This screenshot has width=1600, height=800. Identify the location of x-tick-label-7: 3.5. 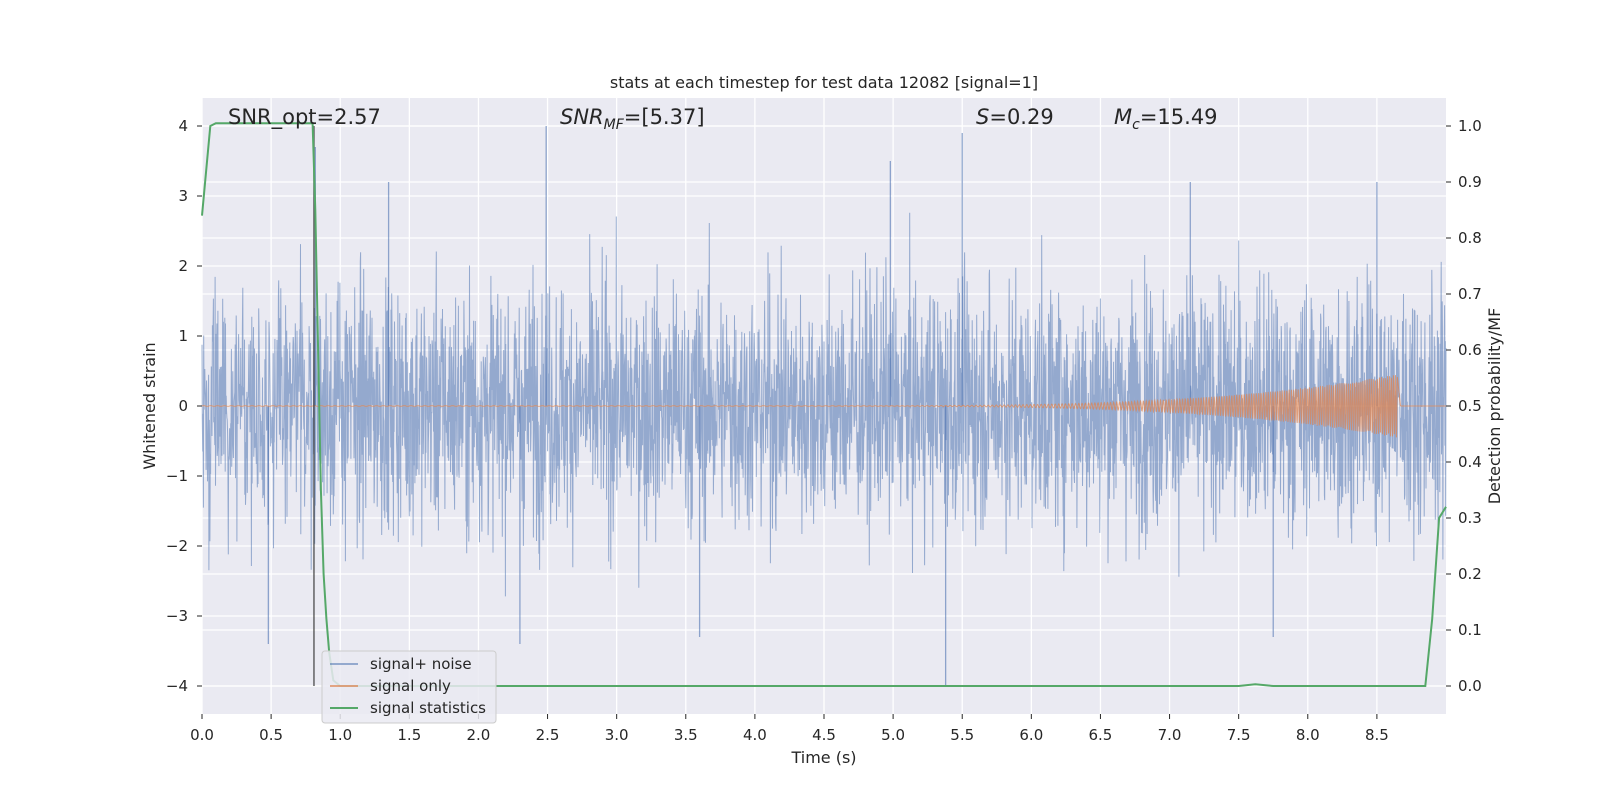
(686, 735).